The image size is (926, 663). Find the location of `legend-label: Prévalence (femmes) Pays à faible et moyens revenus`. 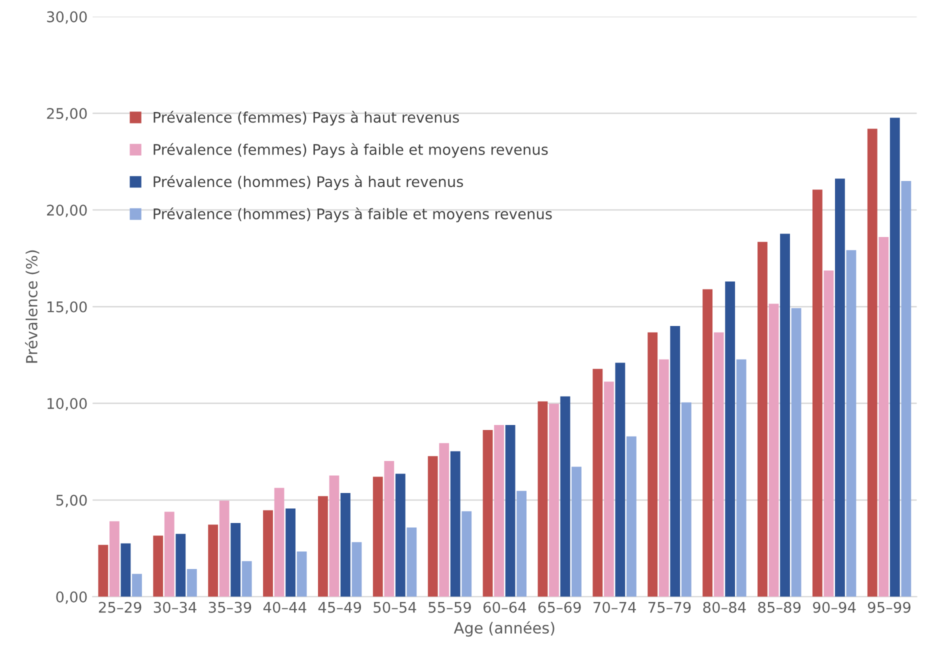

legend-label: Prévalence (femmes) Pays à faible et moyens revenus is located at coordinates (351, 150).